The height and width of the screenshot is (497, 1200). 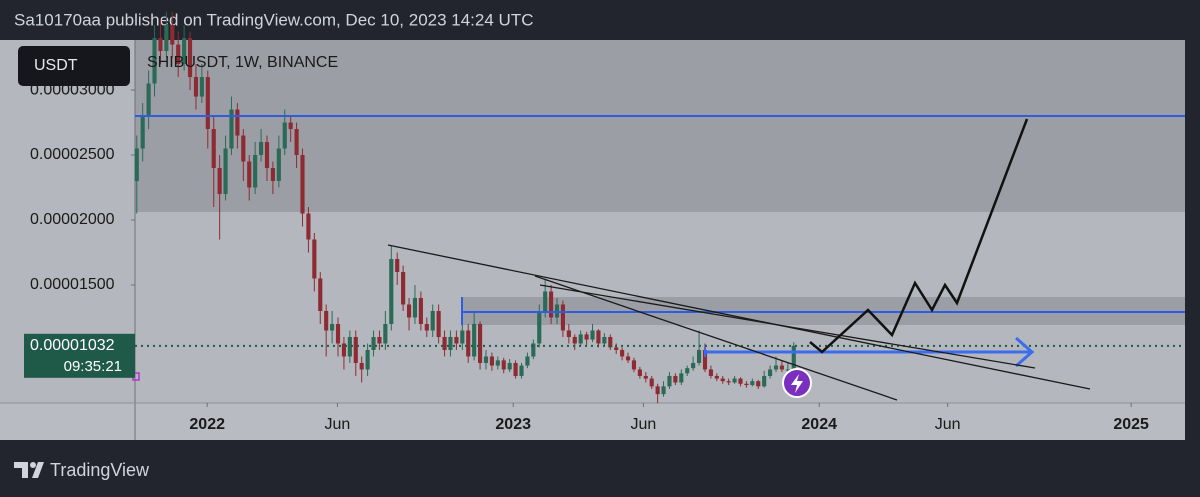 What do you see at coordinates (716, 338) in the screenshot?
I see `trend-line` at bounding box center [716, 338].